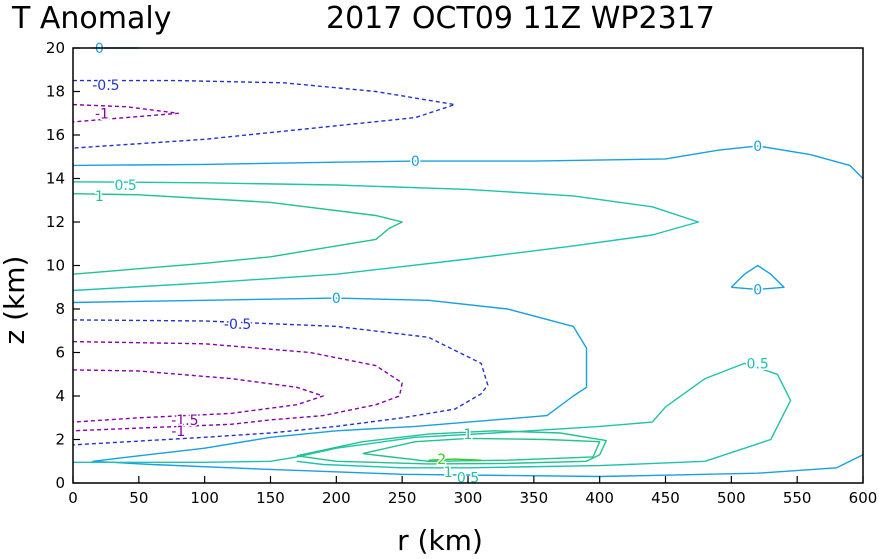 The image size is (879, 559). I want to click on y-tick-label-4: 8, so click(60, 309).